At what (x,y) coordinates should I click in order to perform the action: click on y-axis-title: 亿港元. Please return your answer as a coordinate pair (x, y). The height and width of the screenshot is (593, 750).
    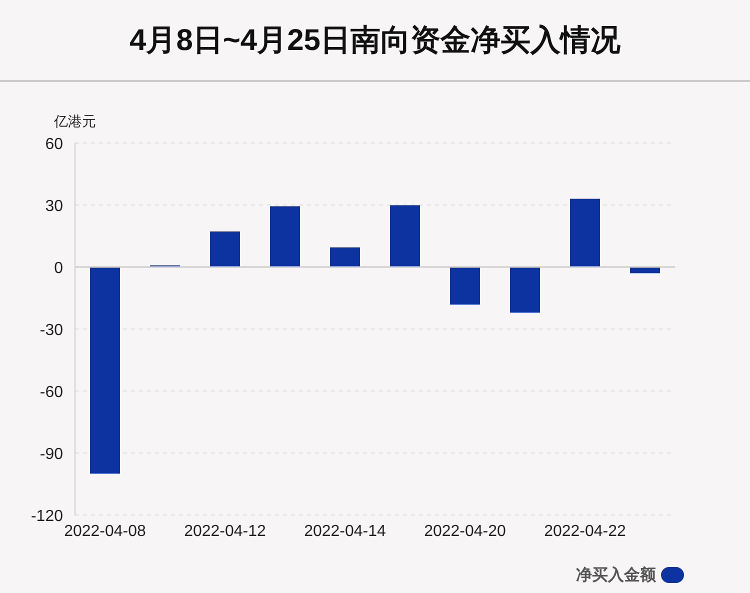
    Looking at the image, I should click on (74, 121).